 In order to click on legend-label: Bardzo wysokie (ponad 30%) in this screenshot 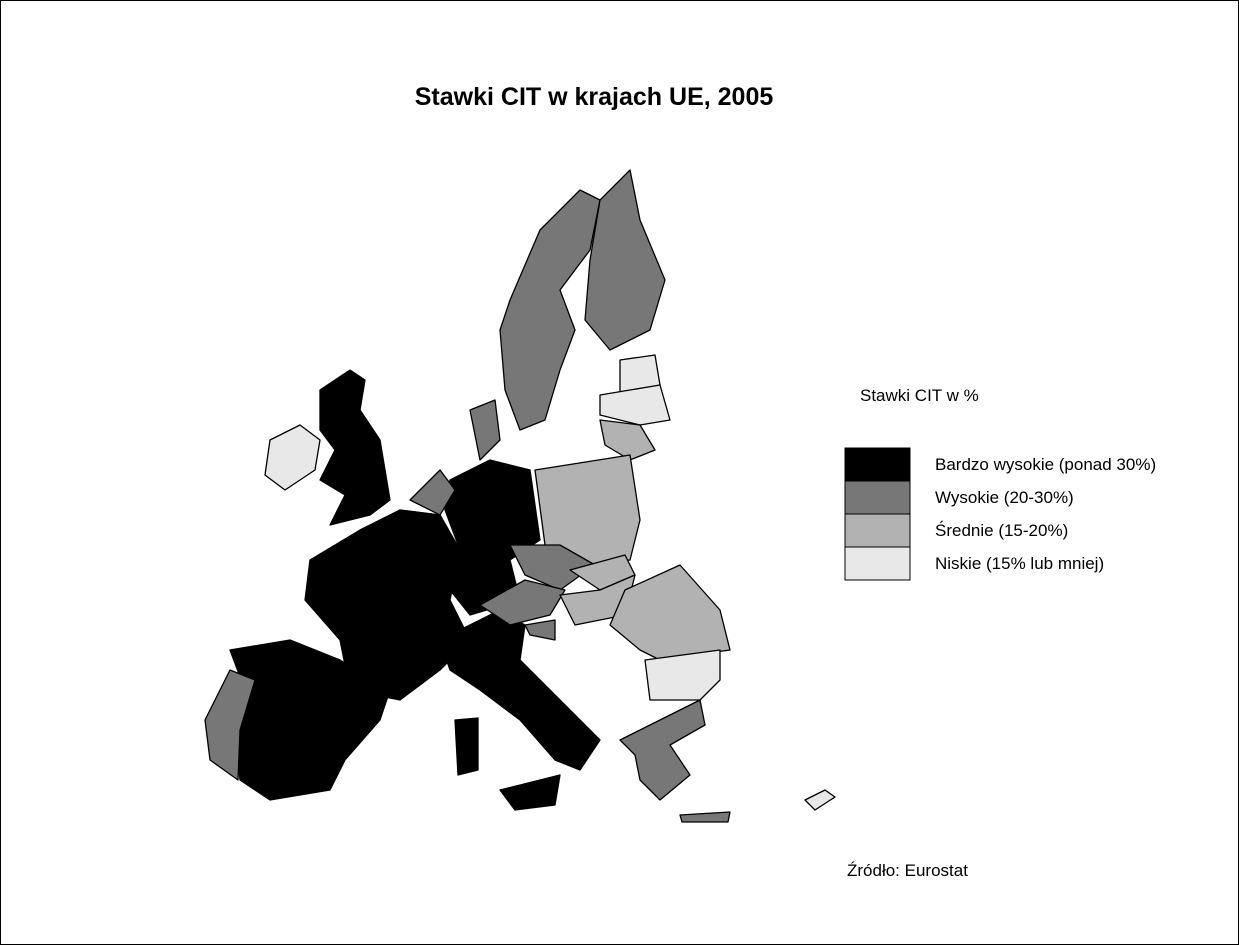, I will do `click(1045, 464)`.